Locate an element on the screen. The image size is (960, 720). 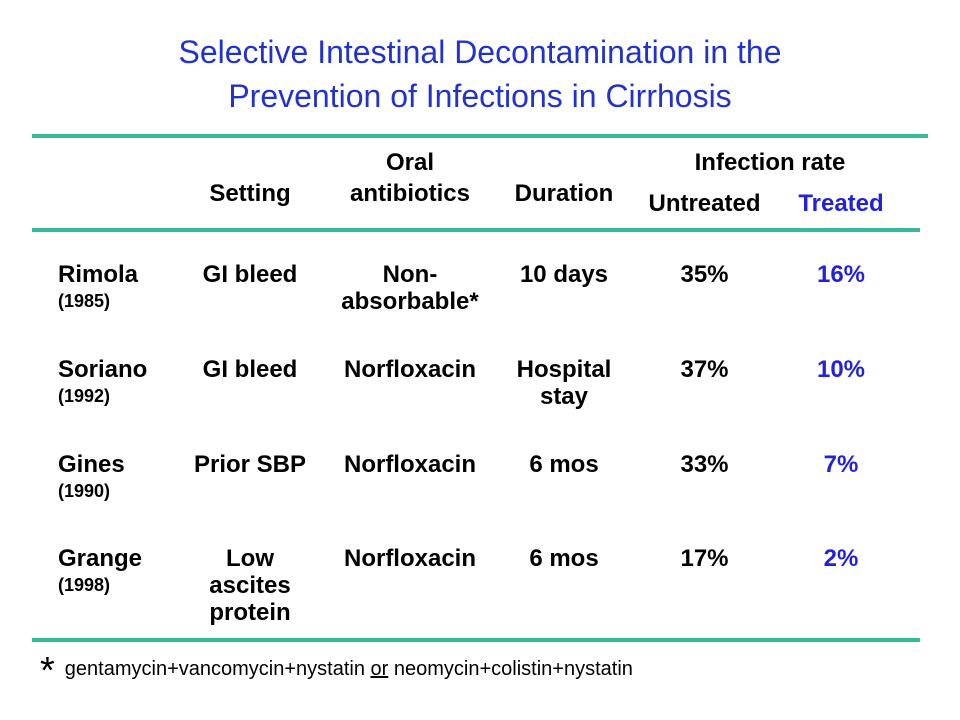
study-label: Grange is located at coordinates (100, 558).